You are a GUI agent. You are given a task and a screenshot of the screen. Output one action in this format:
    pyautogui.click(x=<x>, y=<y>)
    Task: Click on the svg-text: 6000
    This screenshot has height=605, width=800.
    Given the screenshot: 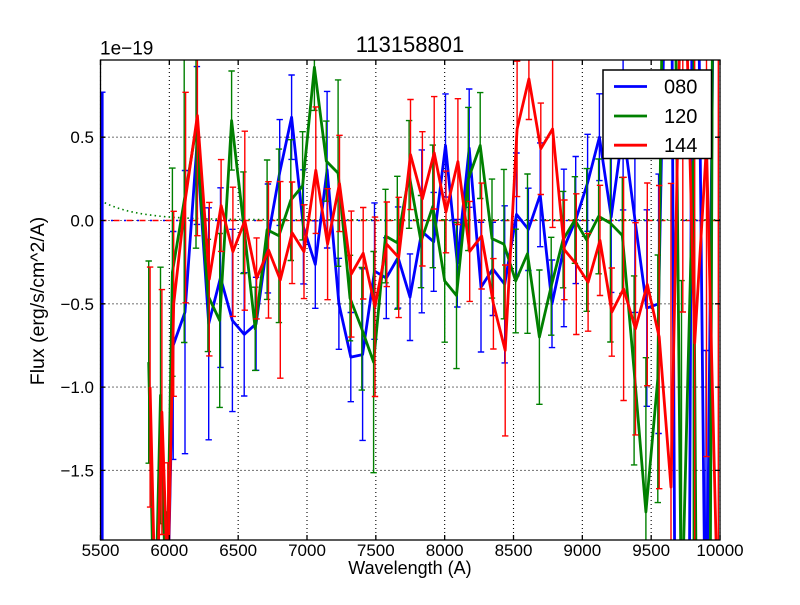 What is the action you would take?
    pyautogui.click(x=169, y=550)
    